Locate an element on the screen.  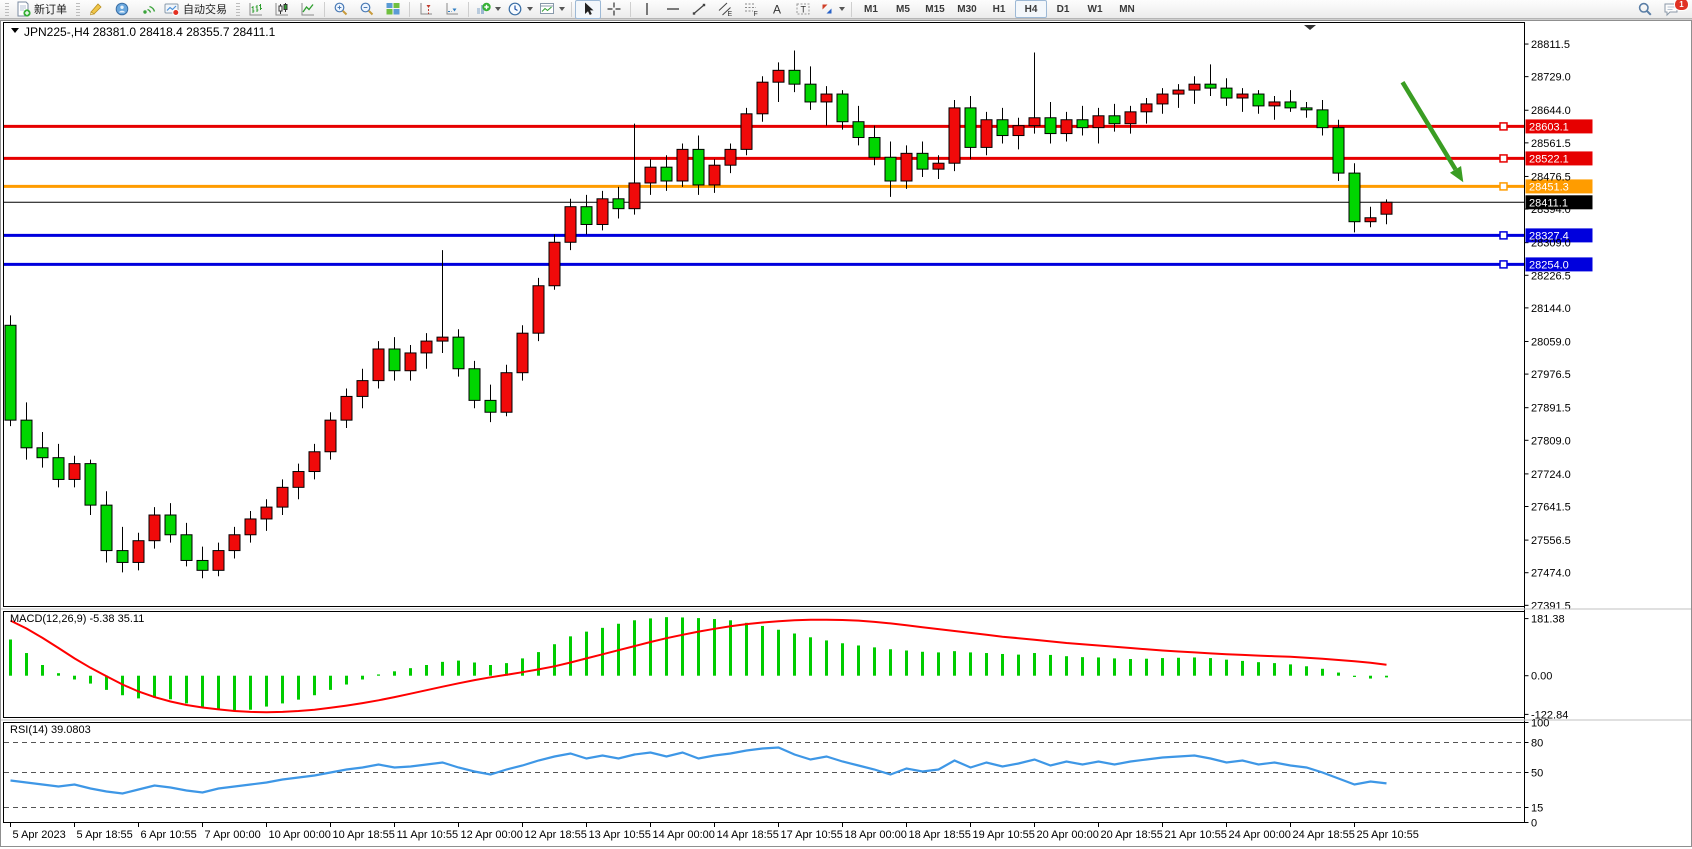
autotrading-button: 自动交易 is located at coordinates (197, 9).